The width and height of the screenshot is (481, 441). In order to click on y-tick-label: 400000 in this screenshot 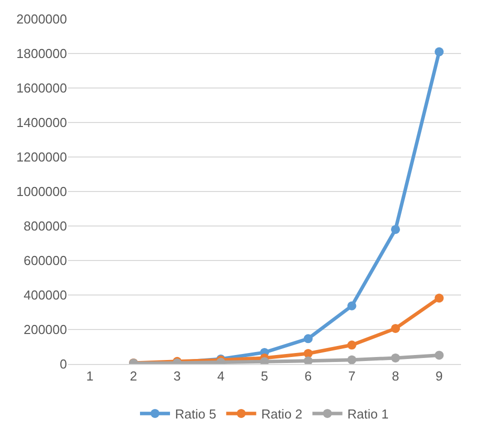, I will do `click(45, 295)`.